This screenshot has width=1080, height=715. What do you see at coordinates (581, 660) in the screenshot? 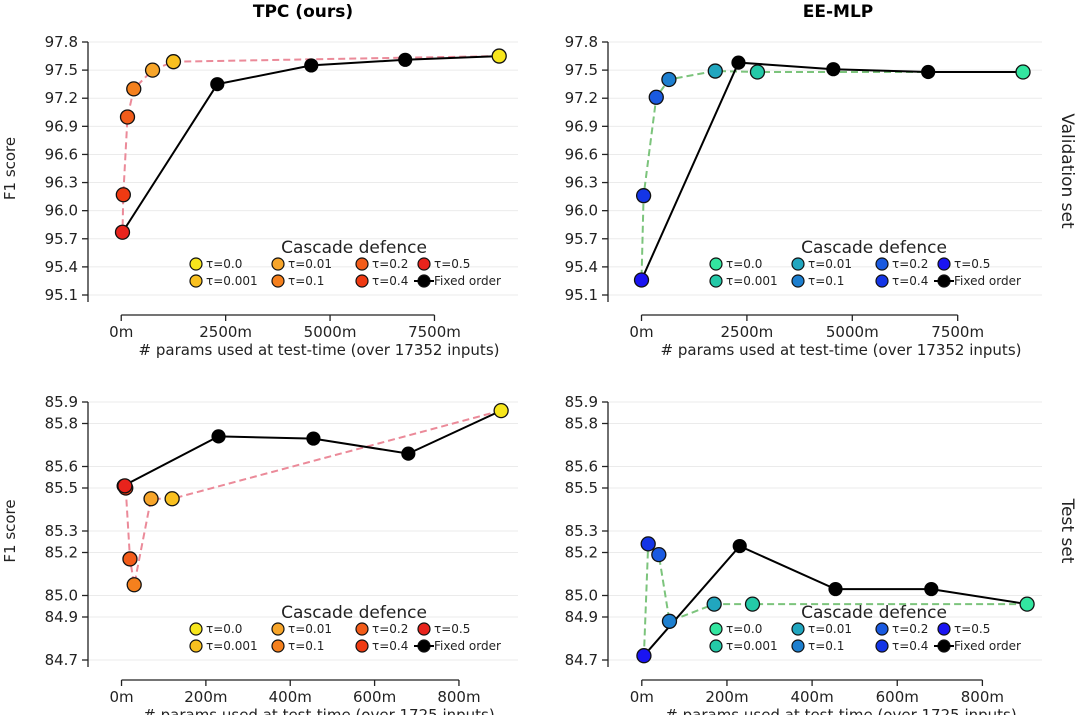
I see `y-tick-label: 84.7` at bounding box center [581, 660].